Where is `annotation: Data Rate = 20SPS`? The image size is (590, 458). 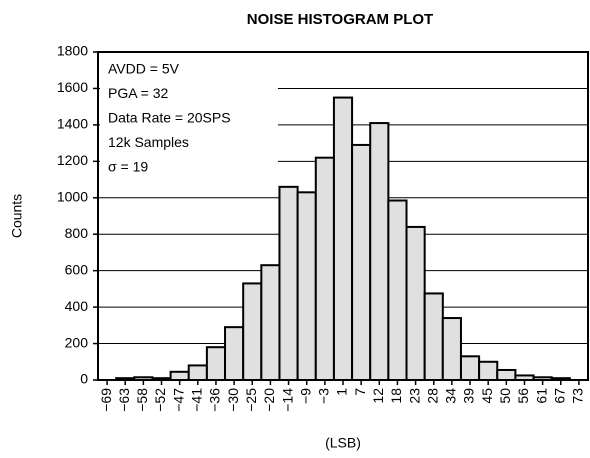
annotation: Data Rate = 20SPS is located at coordinates (169, 118).